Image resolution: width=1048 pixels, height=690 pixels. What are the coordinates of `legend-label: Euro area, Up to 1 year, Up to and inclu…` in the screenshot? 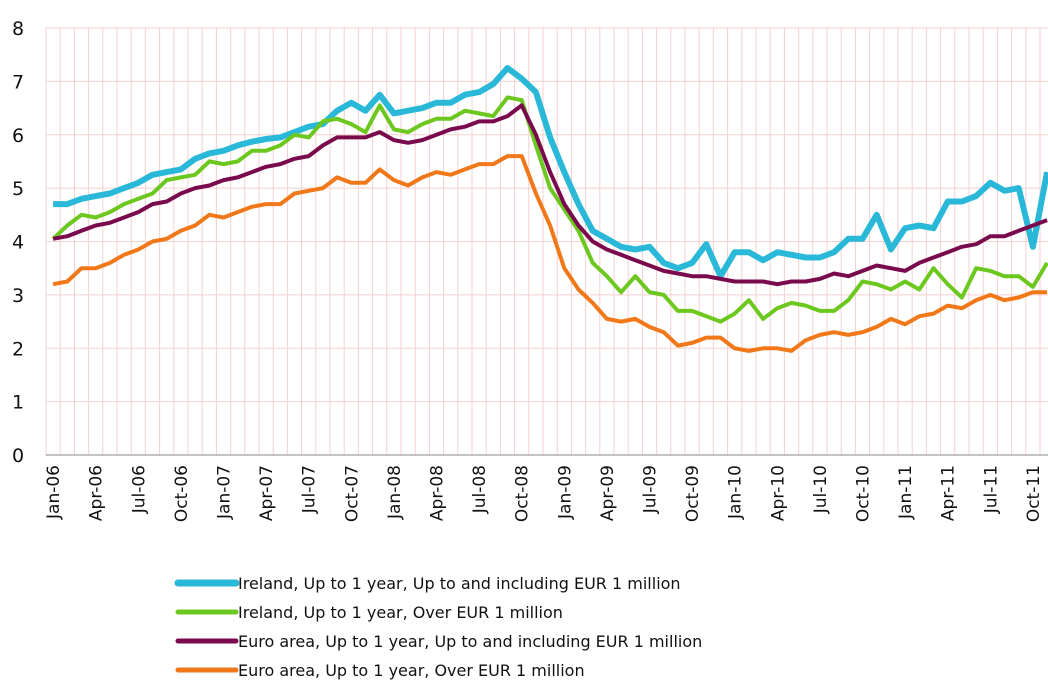 It's located at (470, 641).